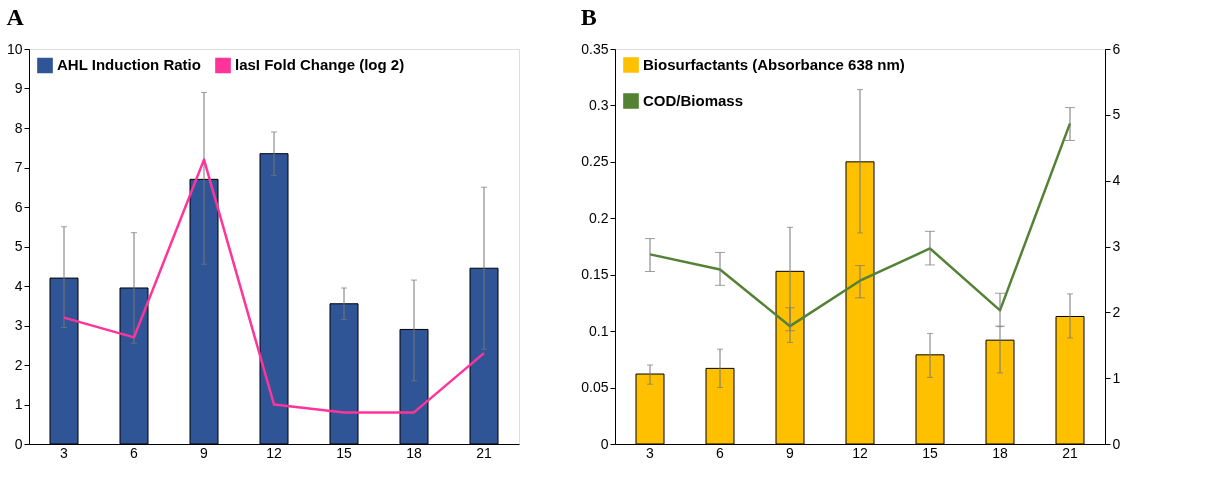 The image size is (1228, 489). Describe the element at coordinates (693, 100) in the screenshot. I see `legend-label: COD/Biomass` at that location.